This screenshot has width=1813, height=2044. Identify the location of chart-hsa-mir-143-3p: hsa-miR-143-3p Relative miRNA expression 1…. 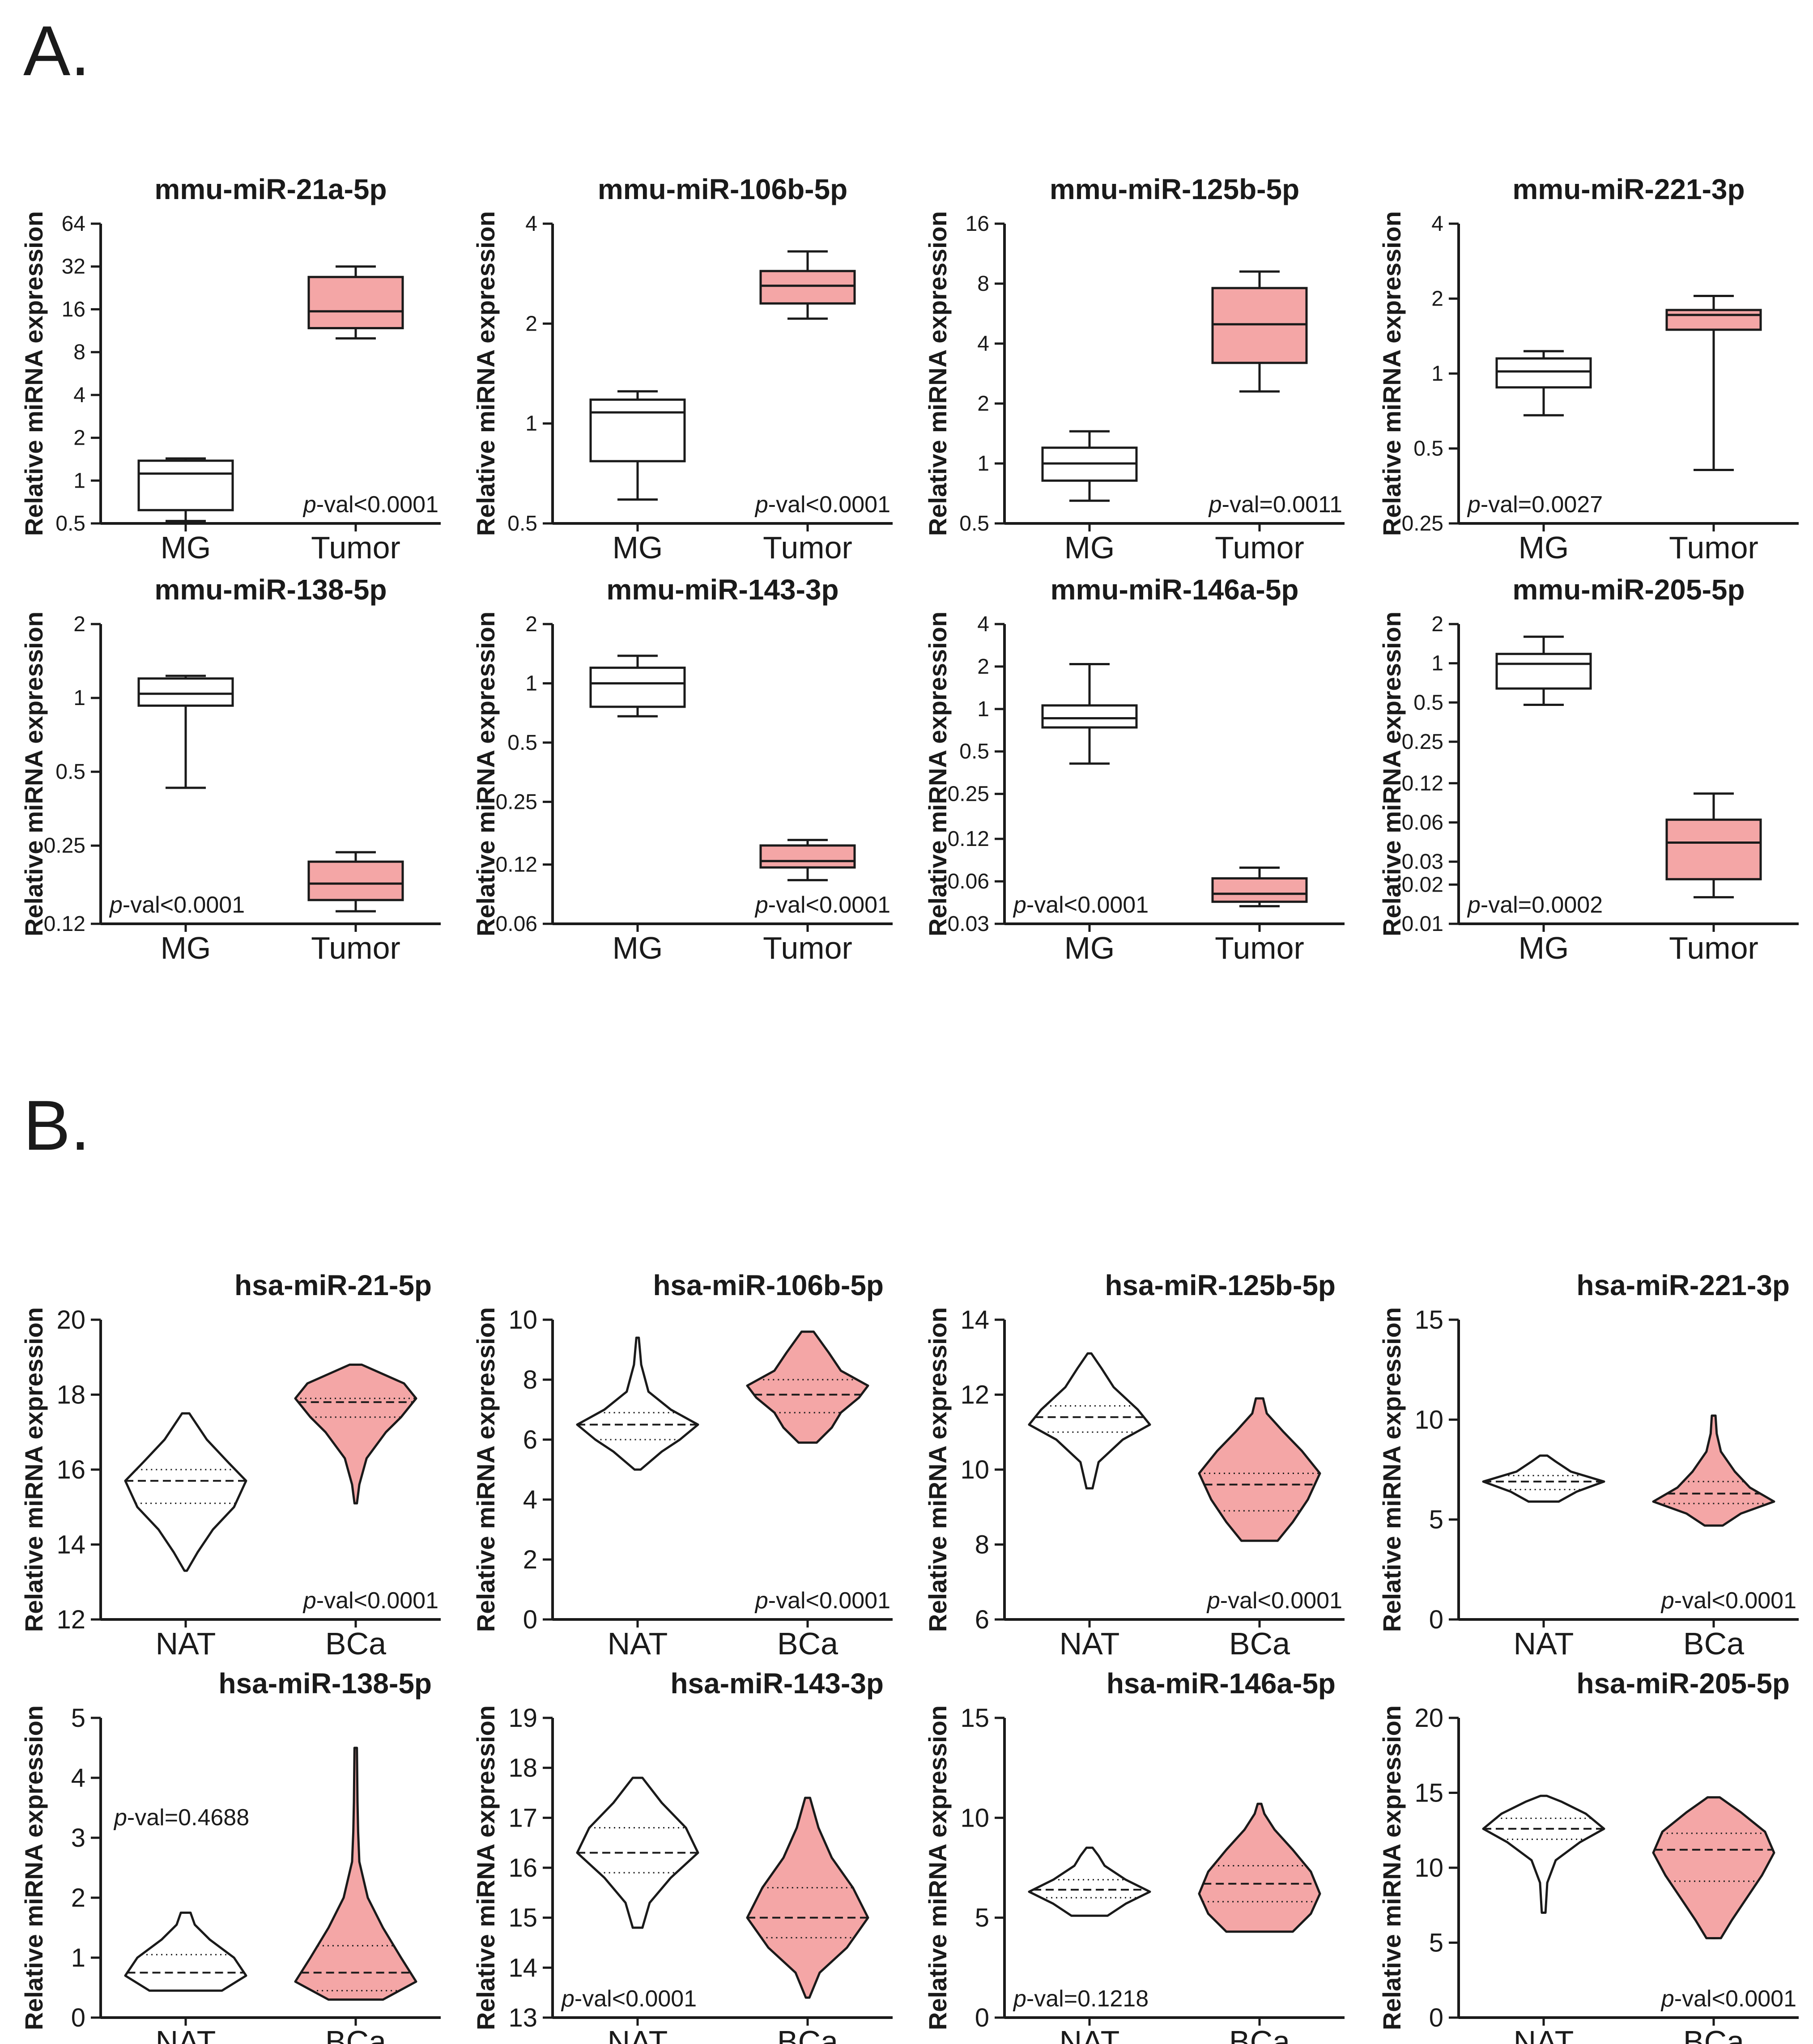
(682, 1855).